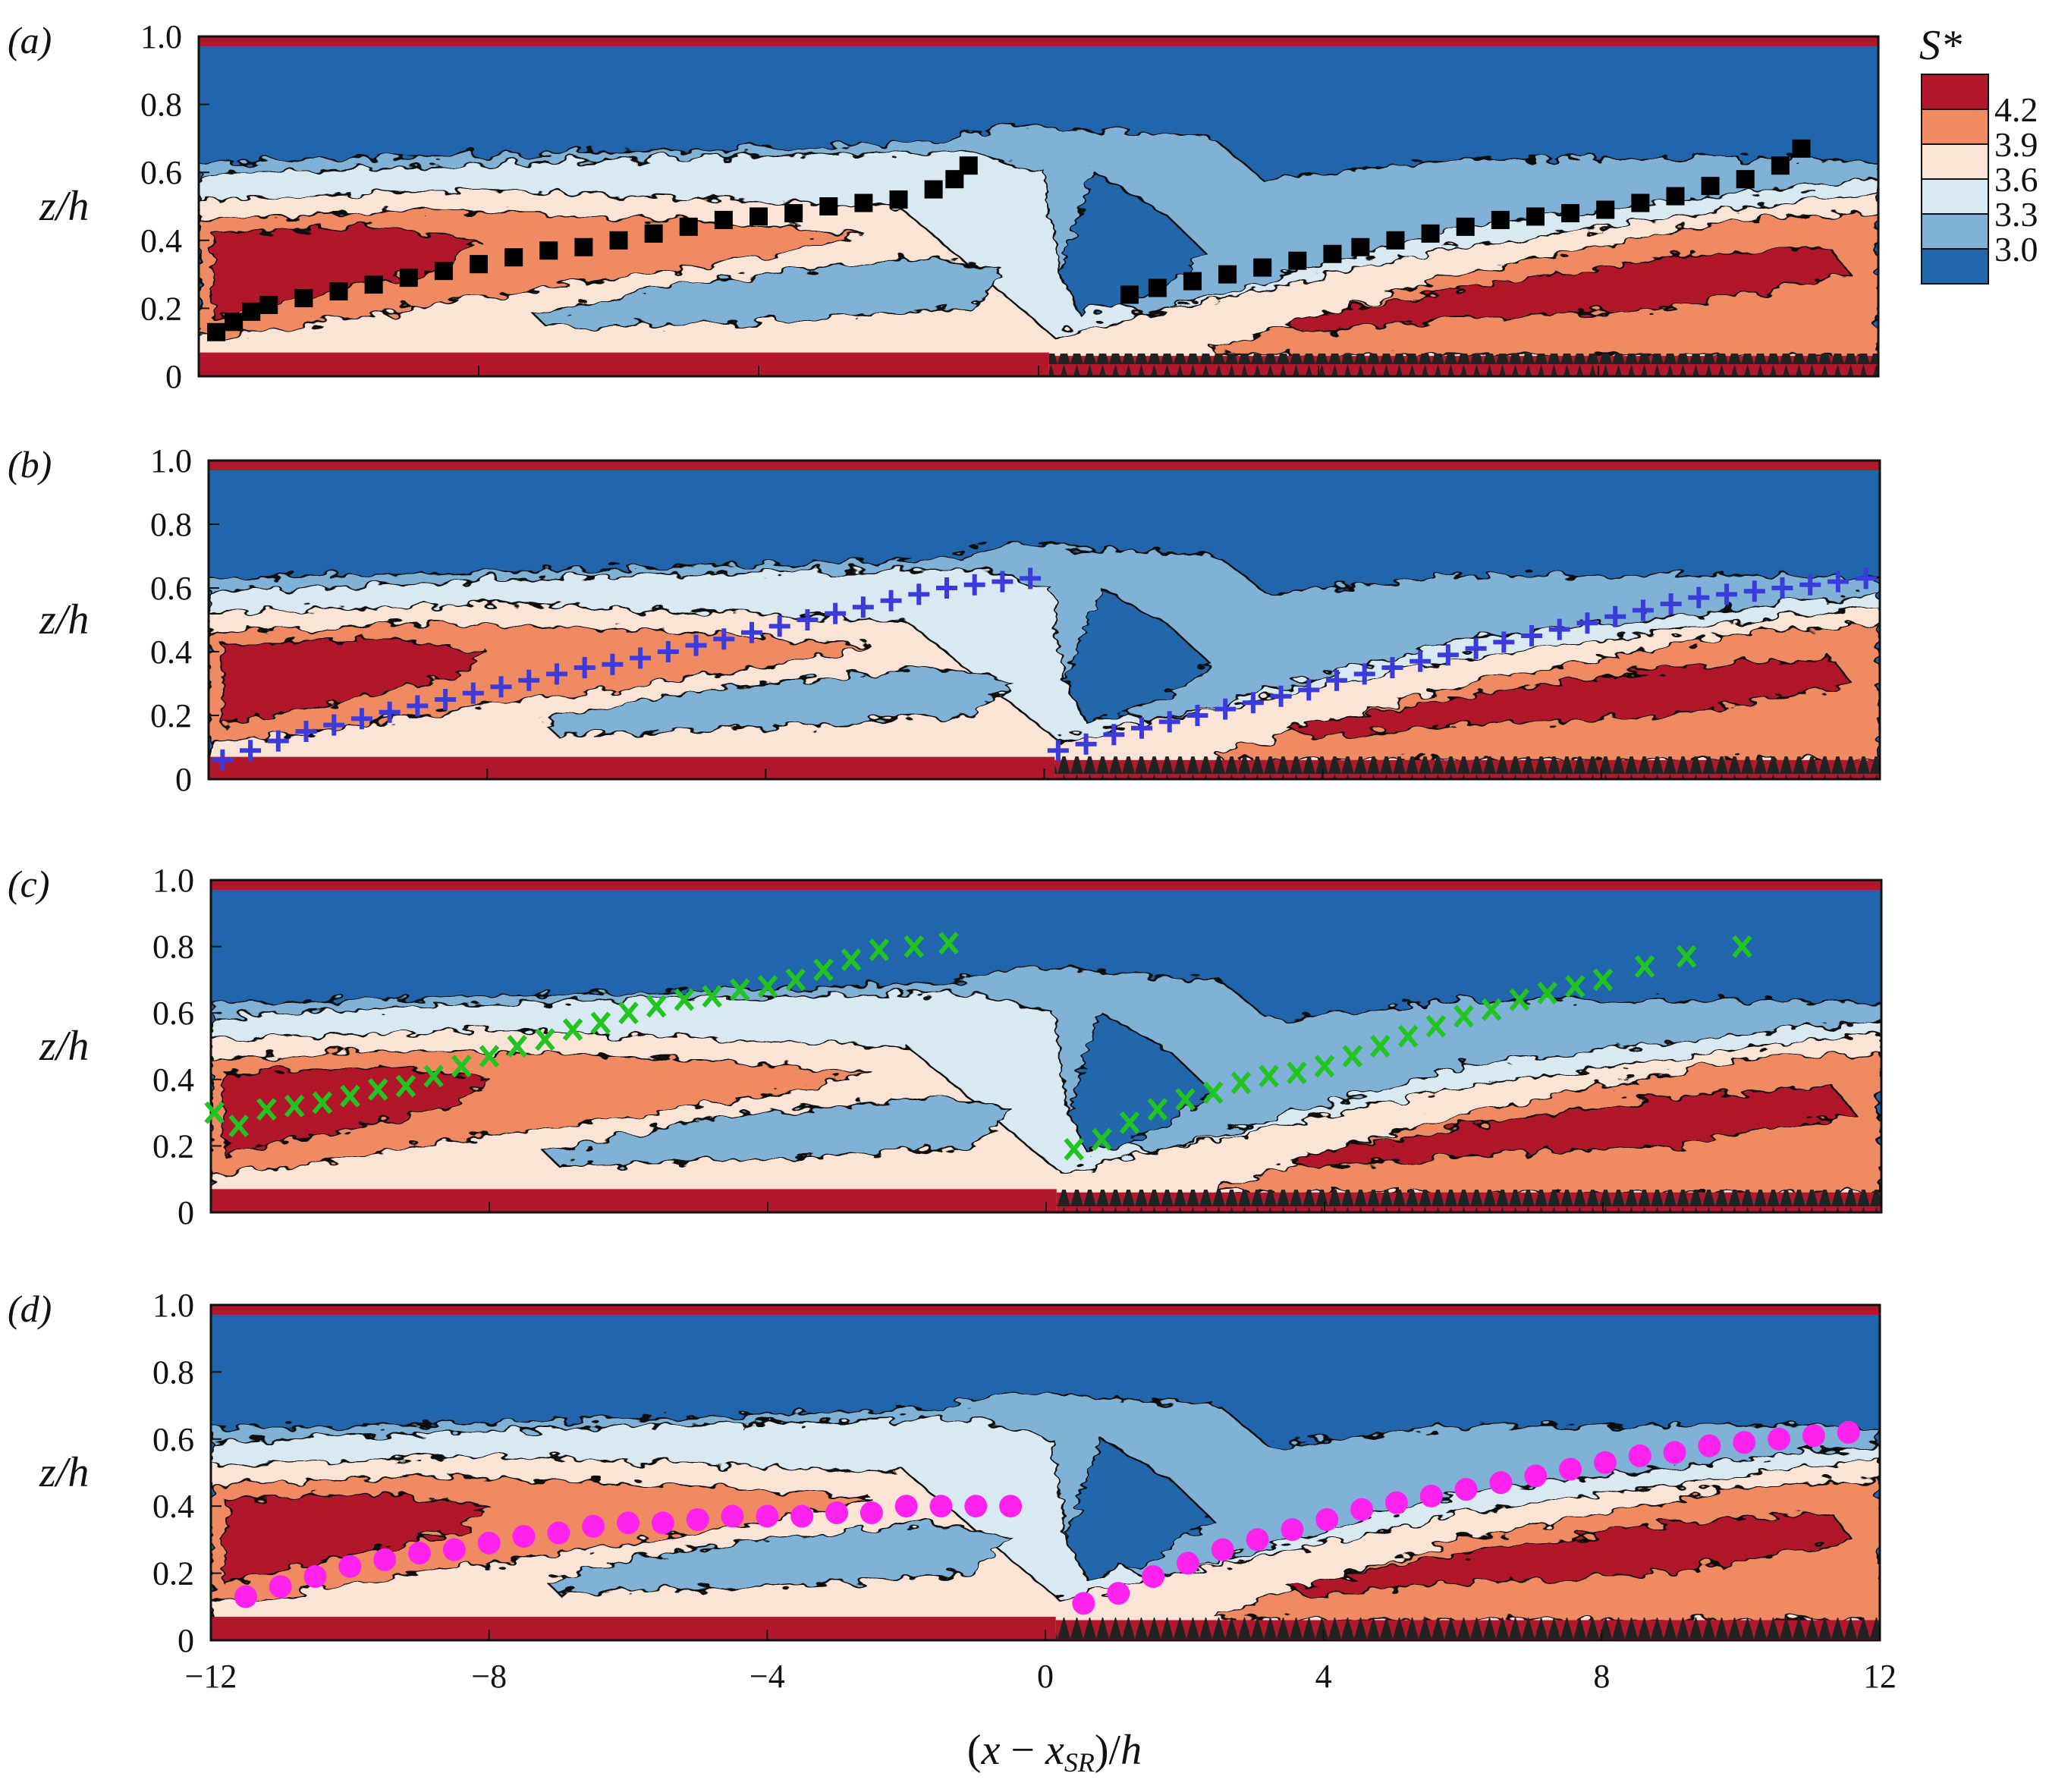 Image resolution: width=2049 pixels, height=1792 pixels. What do you see at coordinates (30, 465) in the screenshot?
I see `panel-label: (b)` at bounding box center [30, 465].